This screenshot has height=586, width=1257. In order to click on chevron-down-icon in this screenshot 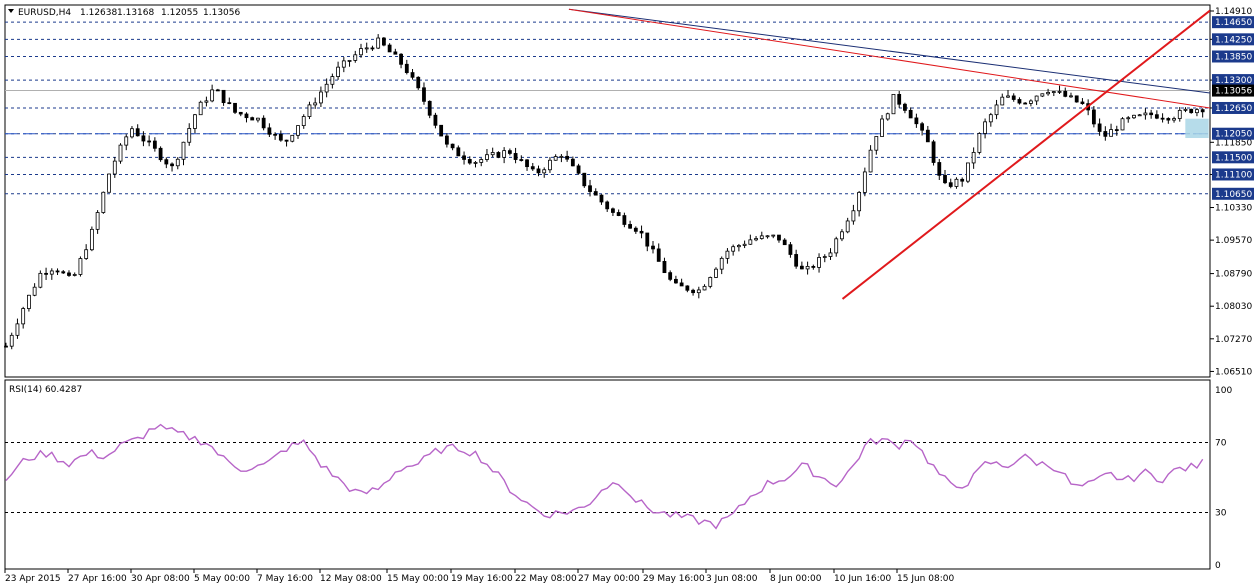, I will do `click(11, 11)`.